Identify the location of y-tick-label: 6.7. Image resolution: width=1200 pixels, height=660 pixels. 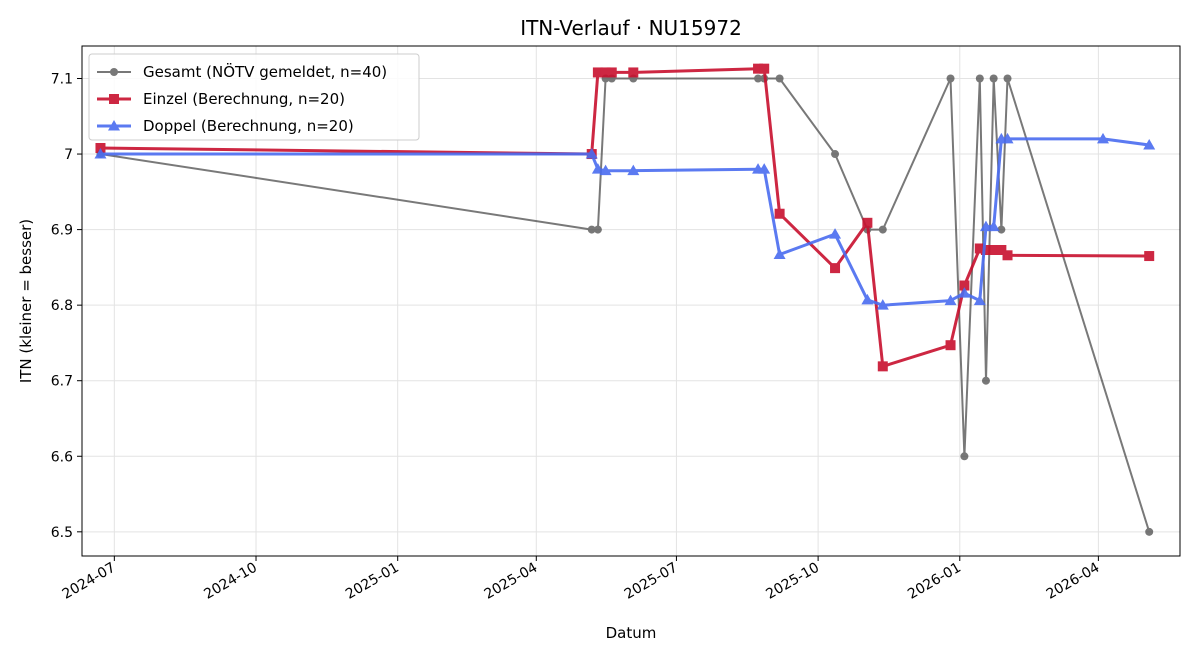
(62, 382).